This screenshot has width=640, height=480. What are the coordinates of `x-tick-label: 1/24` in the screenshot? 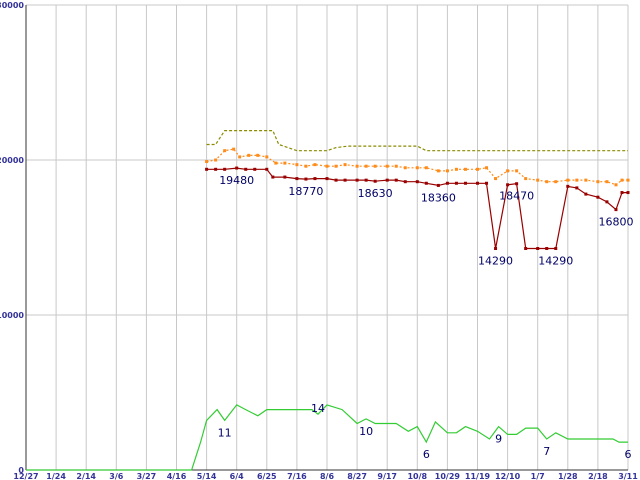 It's located at (56, 476).